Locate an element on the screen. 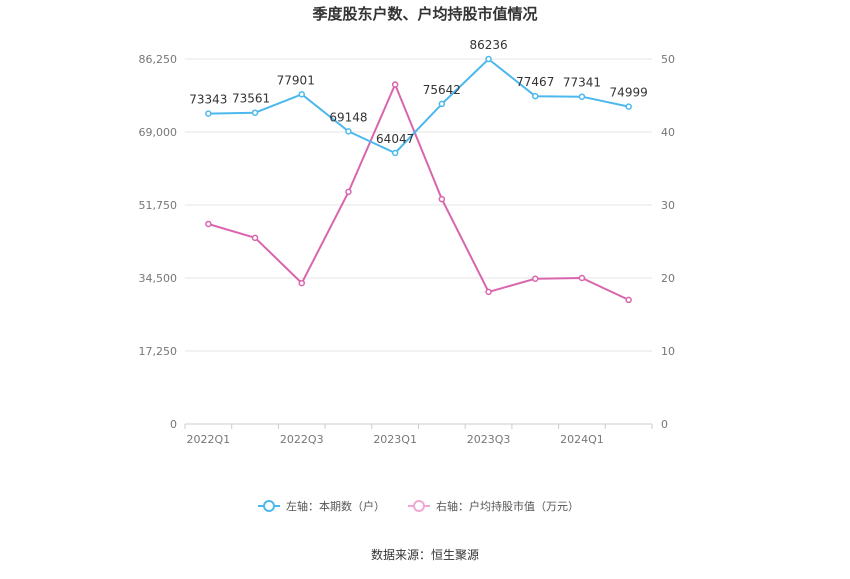  right-tick-label: 20 is located at coordinates (668, 278).